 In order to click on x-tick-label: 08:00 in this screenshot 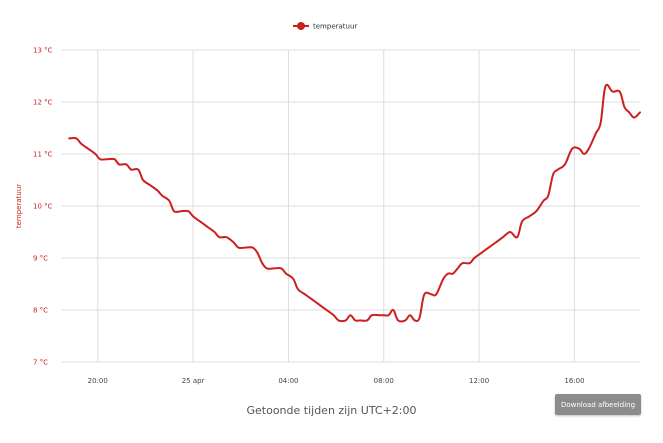, I will do `click(384, 381)`.